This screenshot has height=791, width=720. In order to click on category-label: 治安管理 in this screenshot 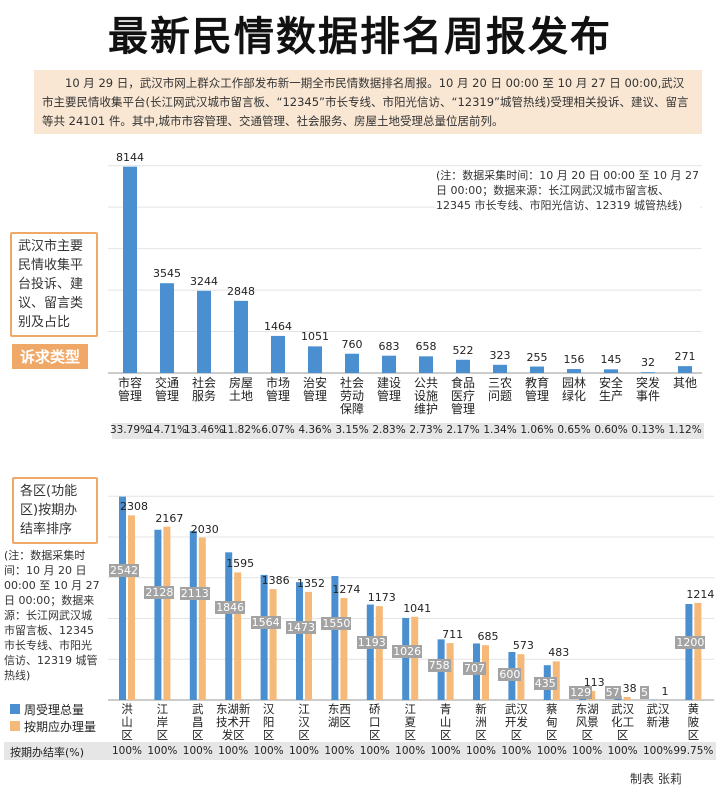, I will do `click(314, 389)`.